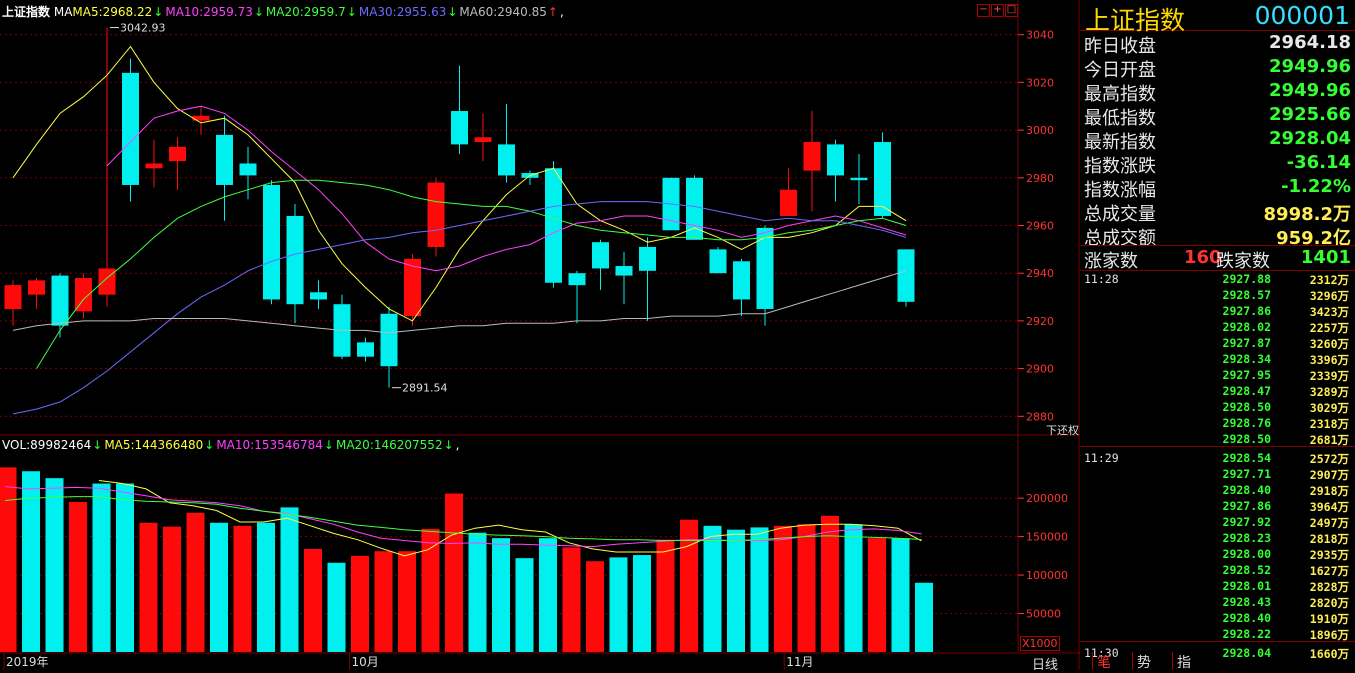  I want to click on tick-row: 2928.40 1910万, so click(1217, 619).